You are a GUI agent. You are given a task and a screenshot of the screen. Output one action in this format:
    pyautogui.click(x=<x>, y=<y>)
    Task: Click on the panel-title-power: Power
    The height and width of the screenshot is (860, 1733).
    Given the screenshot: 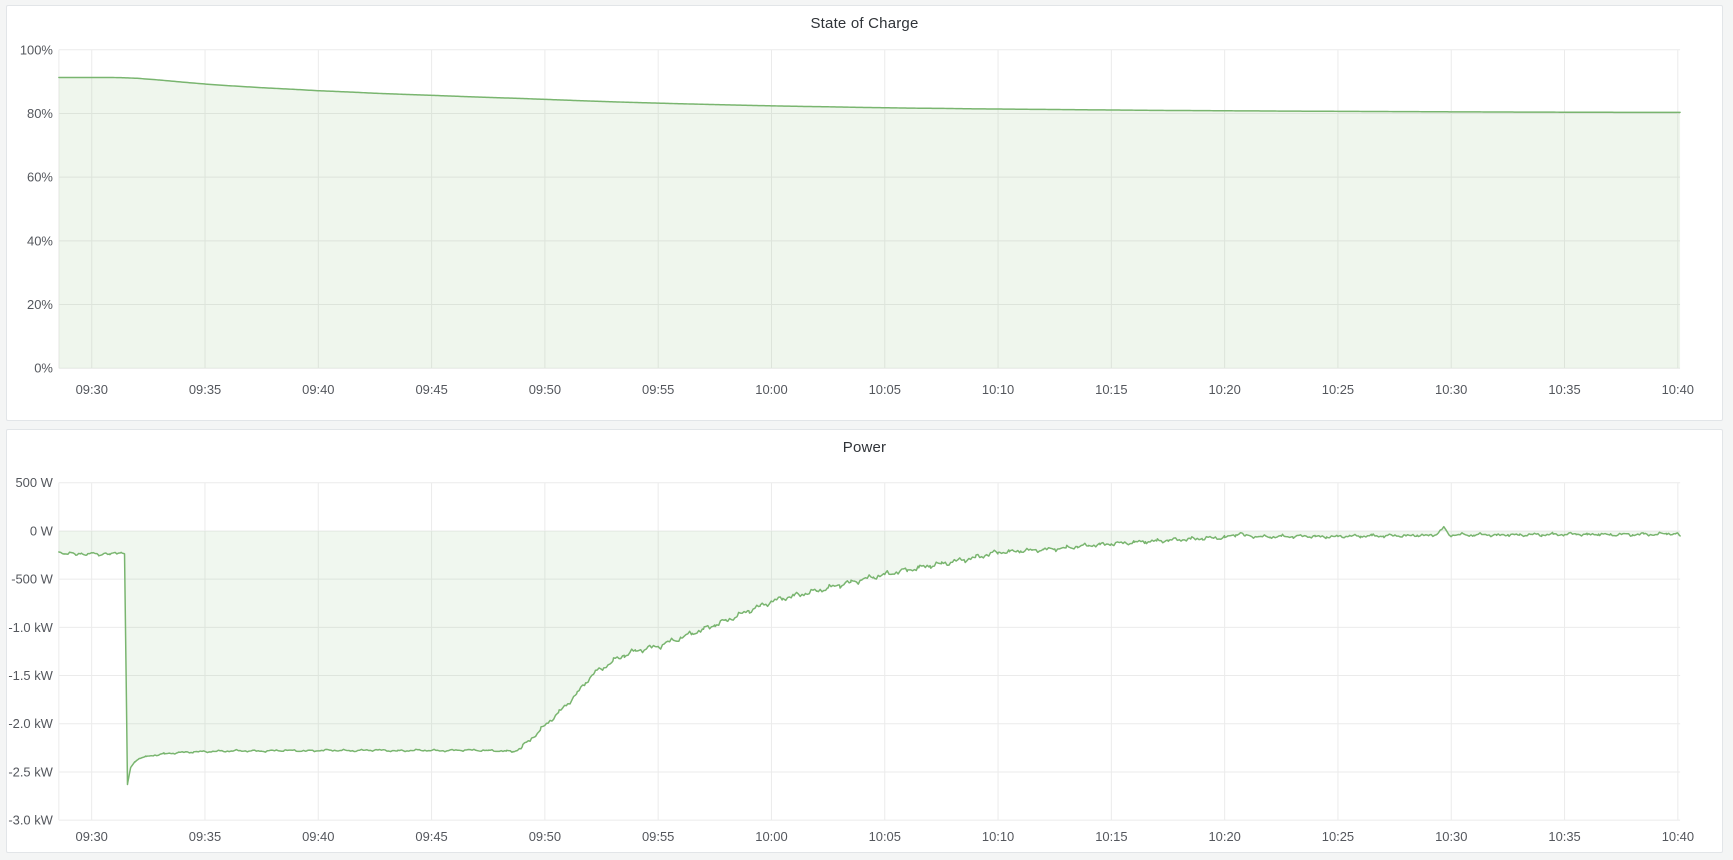 What is the action you would take?
    pyautogui.click(x=864, y=447)
    